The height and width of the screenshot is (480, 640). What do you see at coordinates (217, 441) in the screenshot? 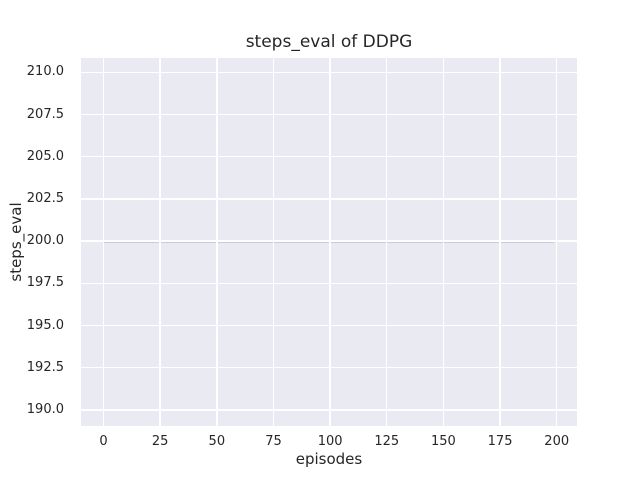
I see `x-tick-label: 50` at bounding box center [217, 441].